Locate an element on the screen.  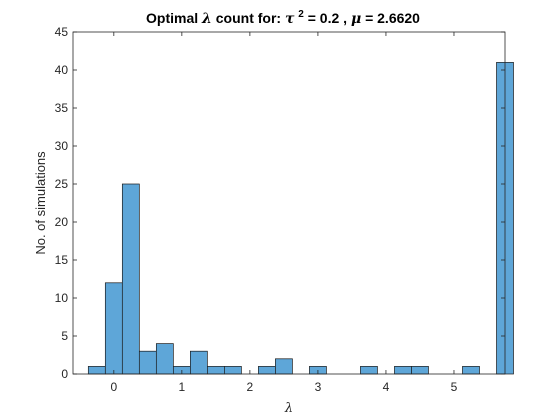
y-tick-label: 15 is located at coordinates (62, 260).